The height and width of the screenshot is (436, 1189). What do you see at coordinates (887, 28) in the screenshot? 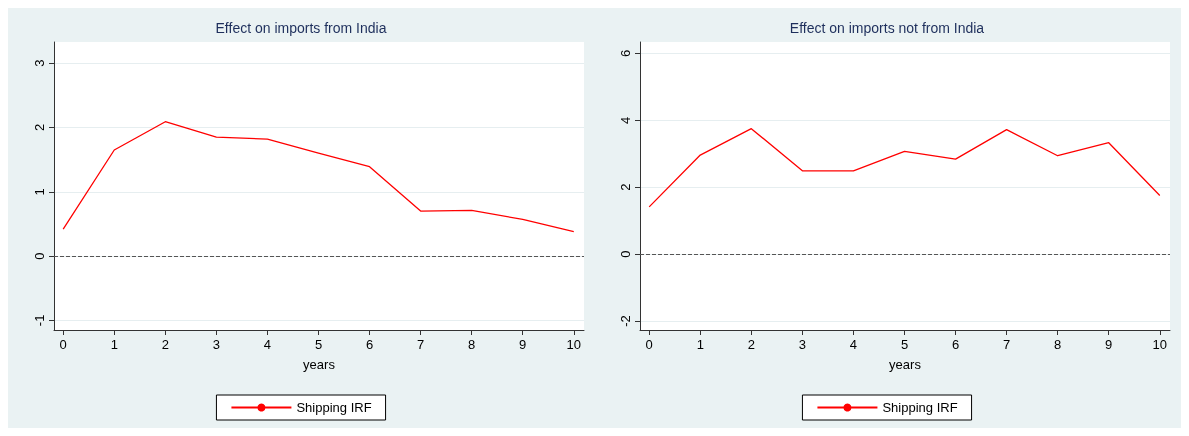
I see `chart-title: Effect on imports not from India` at bounding box center [887, 28].